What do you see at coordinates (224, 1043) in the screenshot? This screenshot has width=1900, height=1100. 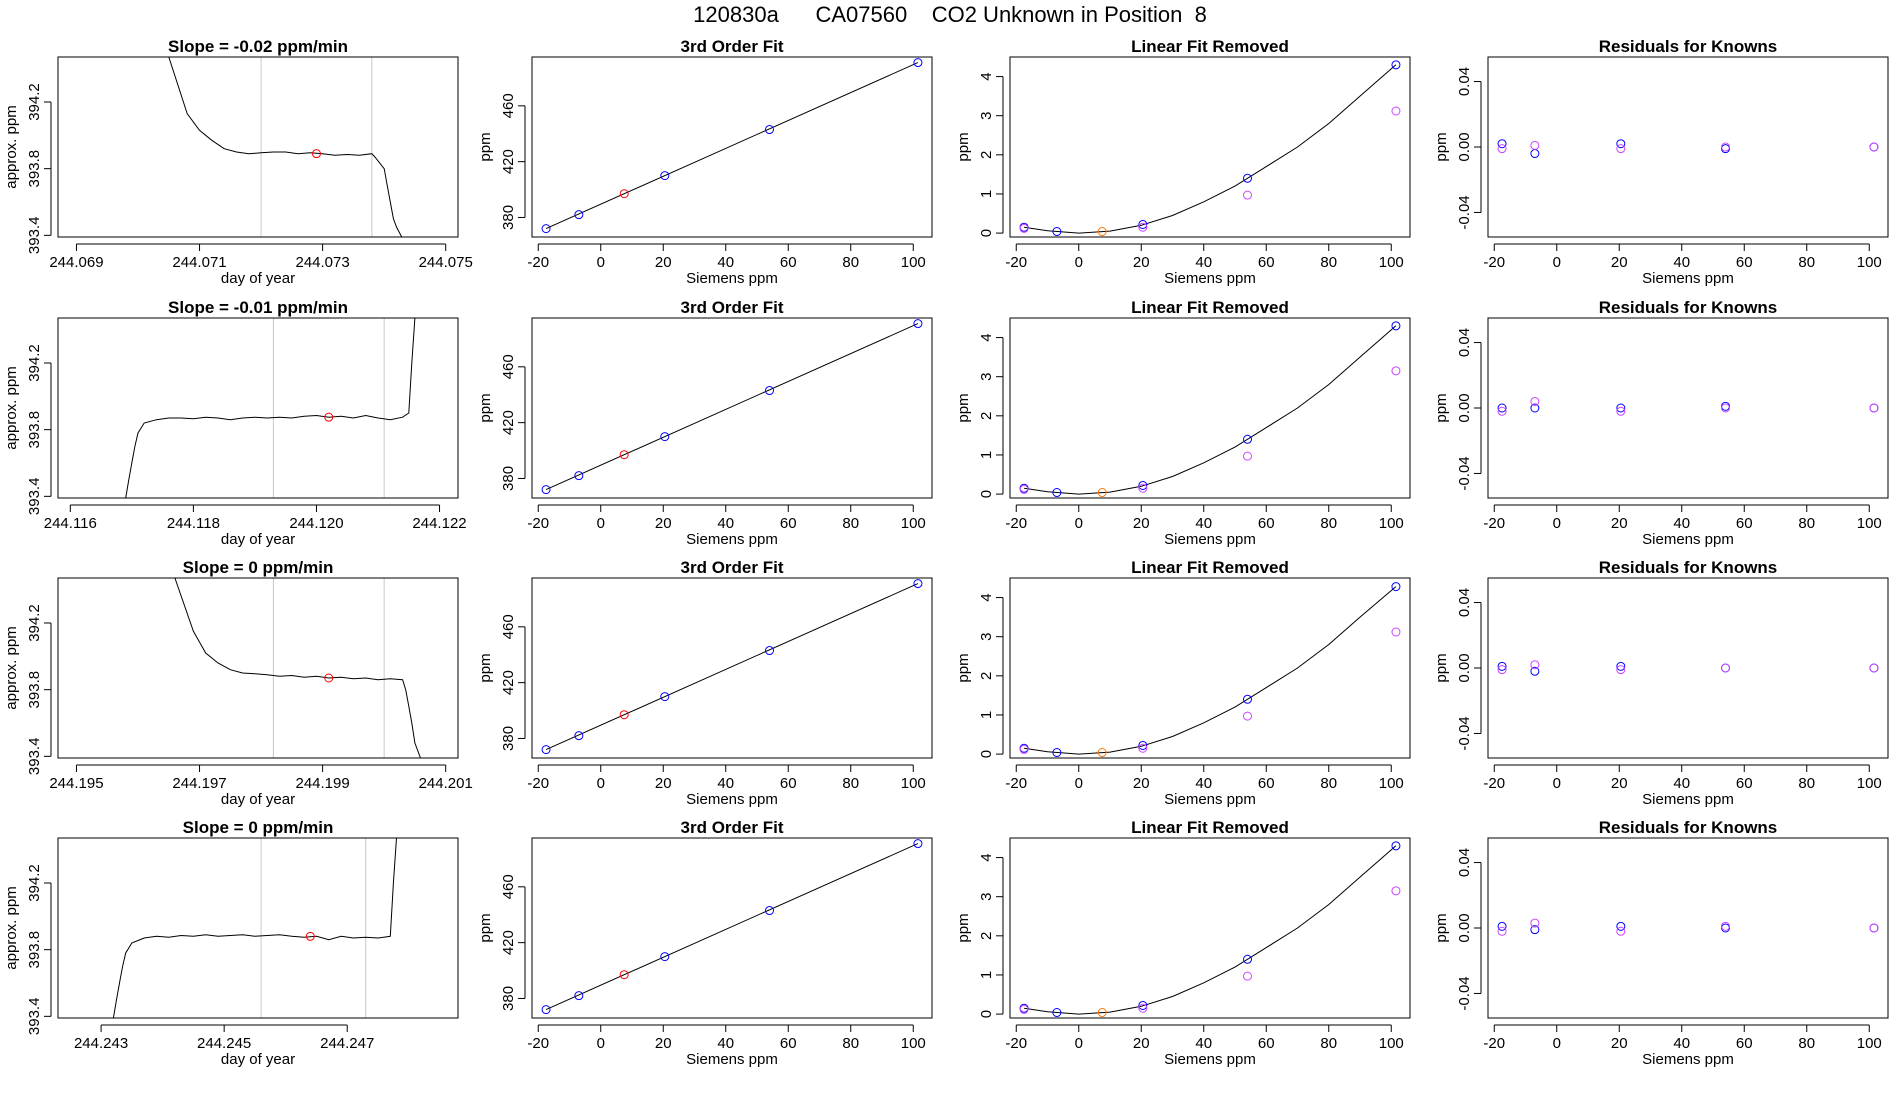 I see `x-tick-label: 244.245` at bounding box center [224, 1043].